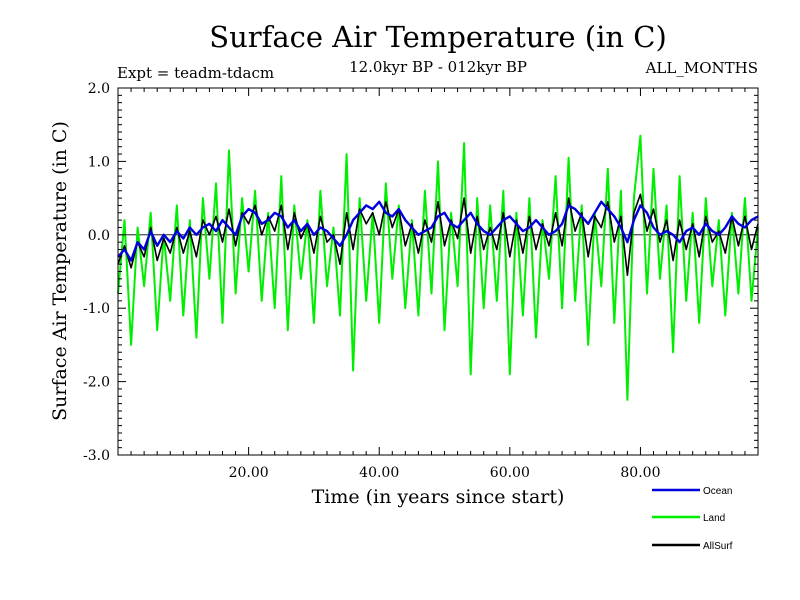 The height and width of the screenshot is (600, 800). Describe the element at coordinates (445, 473) in the screenshot. I see `x-axis-tick-labels: 20.00 40.00 60.00 80.00` at that location.